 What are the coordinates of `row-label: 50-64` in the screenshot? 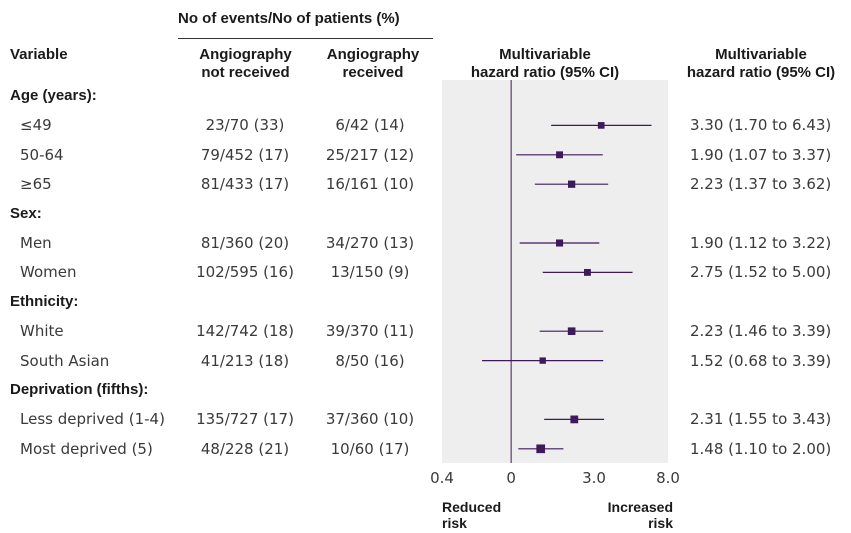 It's located at (42, 154).